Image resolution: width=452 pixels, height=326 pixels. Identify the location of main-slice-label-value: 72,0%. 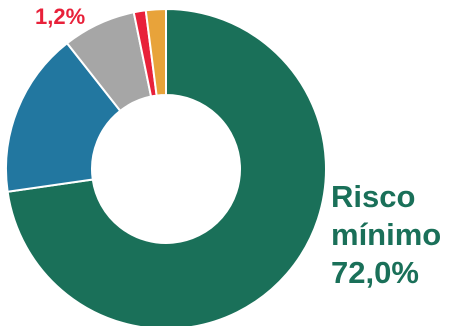
(375, 272).